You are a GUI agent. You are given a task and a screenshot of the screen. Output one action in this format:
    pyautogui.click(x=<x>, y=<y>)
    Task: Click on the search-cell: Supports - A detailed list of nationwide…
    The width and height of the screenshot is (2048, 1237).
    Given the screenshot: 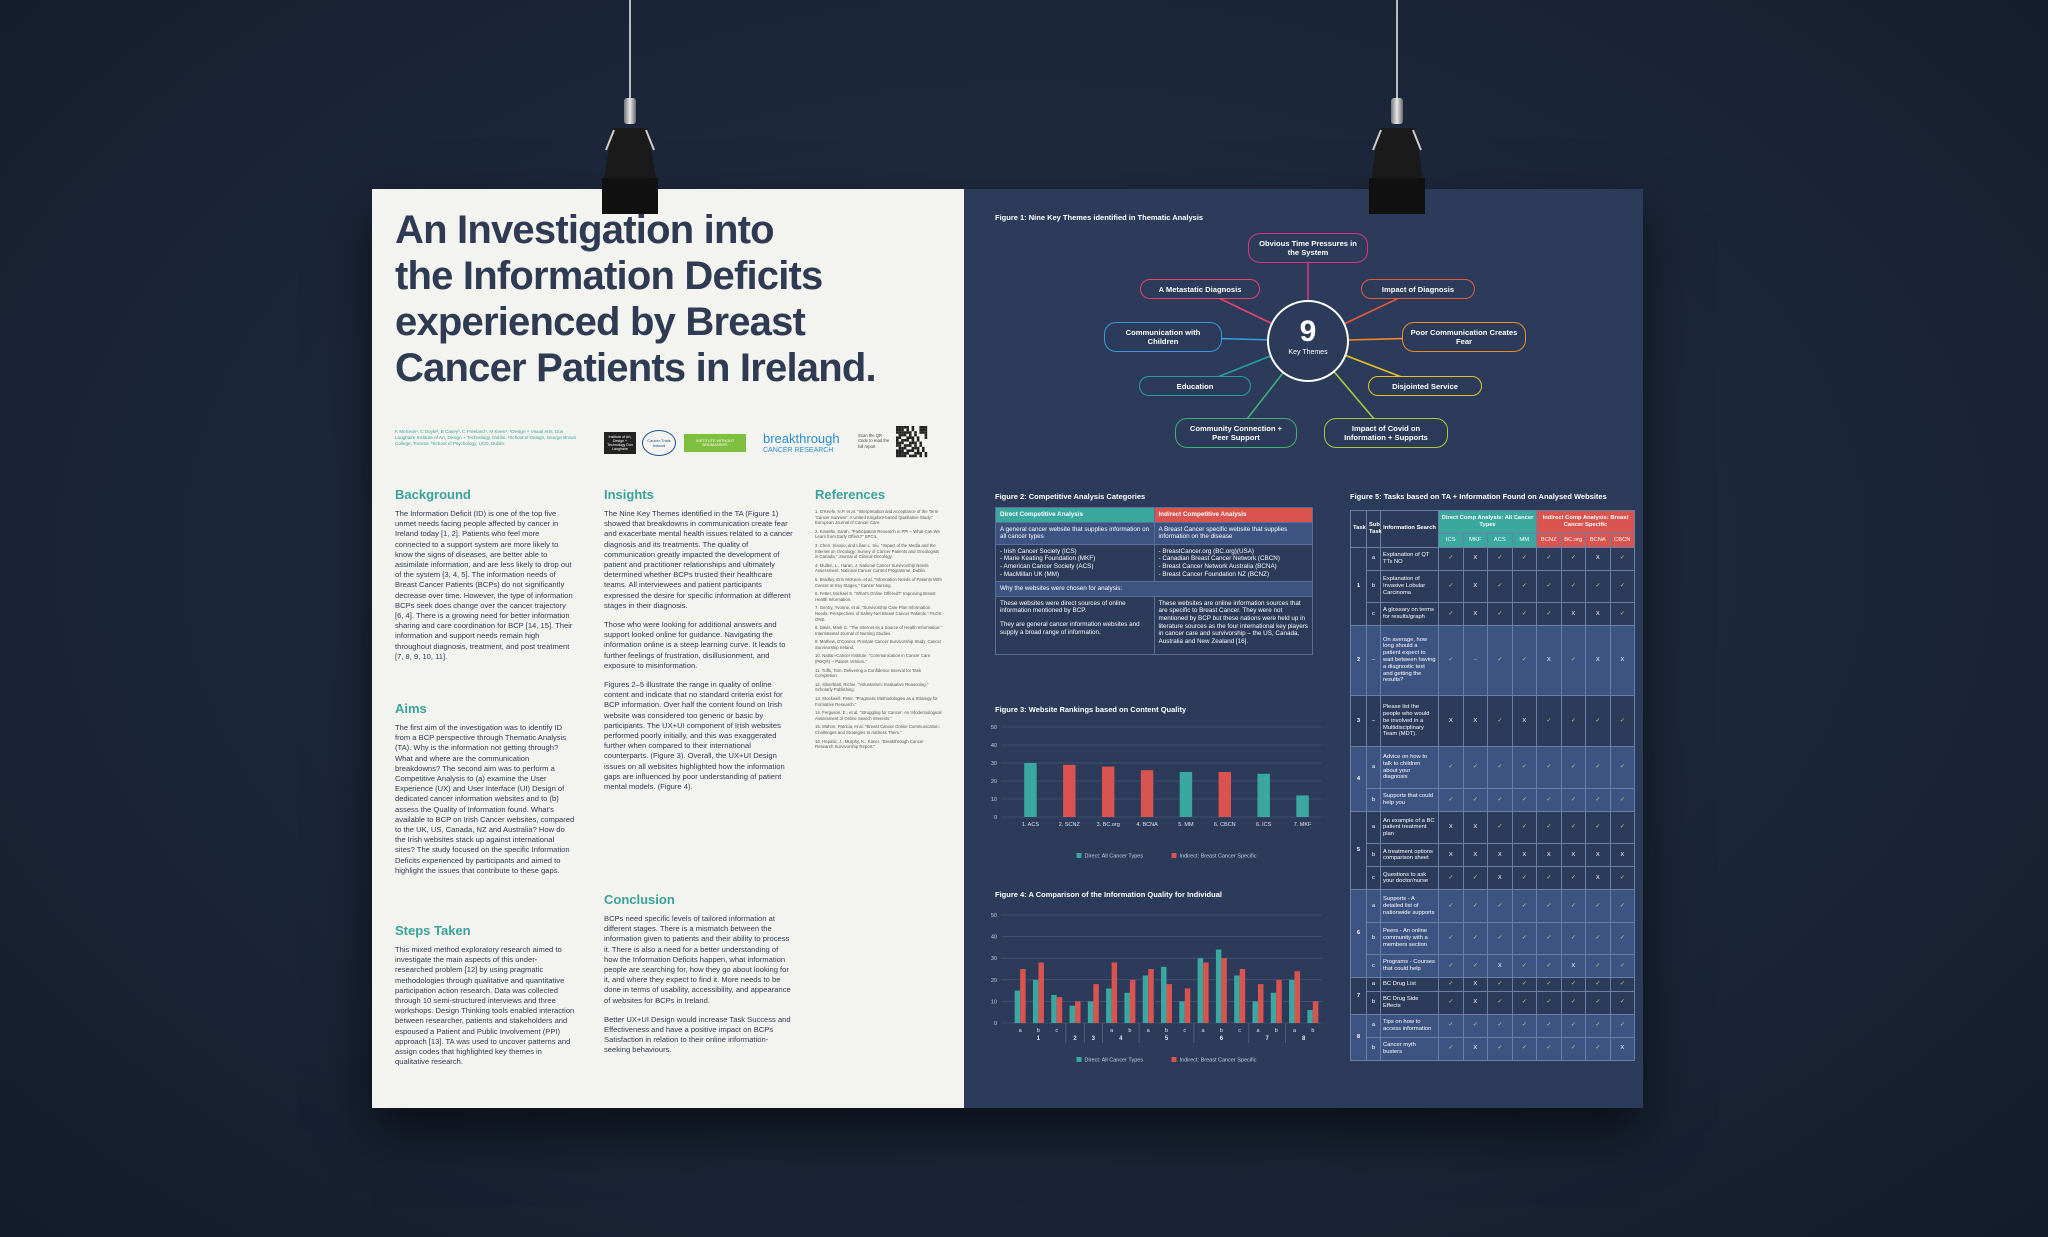 What is the action you would take?
    pyautogui.click(x=1409, y=906)
    